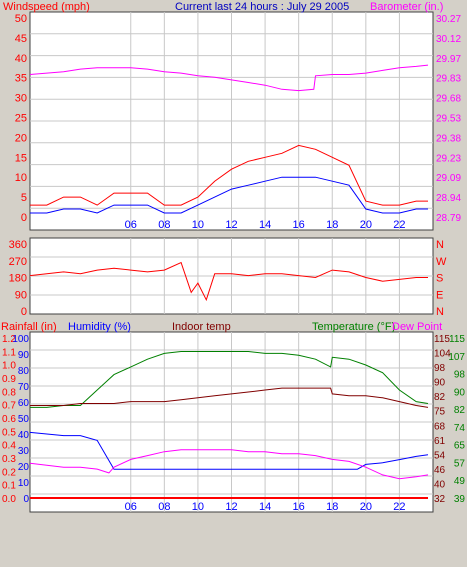 This screenshot has width=467, height=567. I want to click on humidity-series, so click(229, 450).